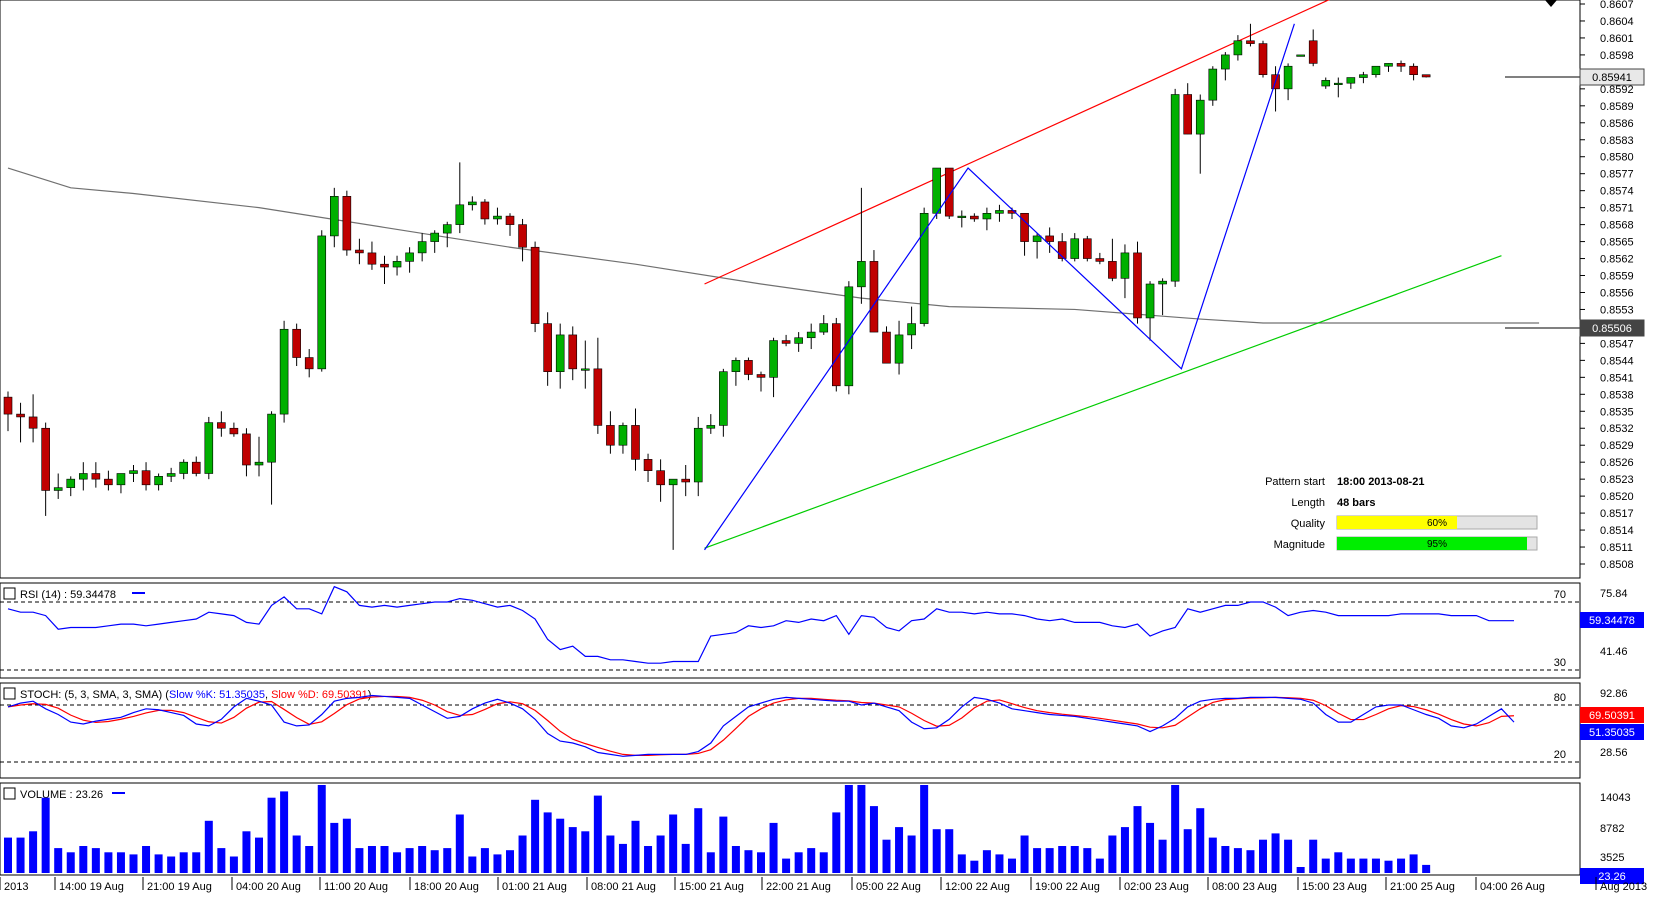 The width and height of the screenshot is (1655, 897). I want to click on price-tick-label: 0.8508, so click(1617, 565).